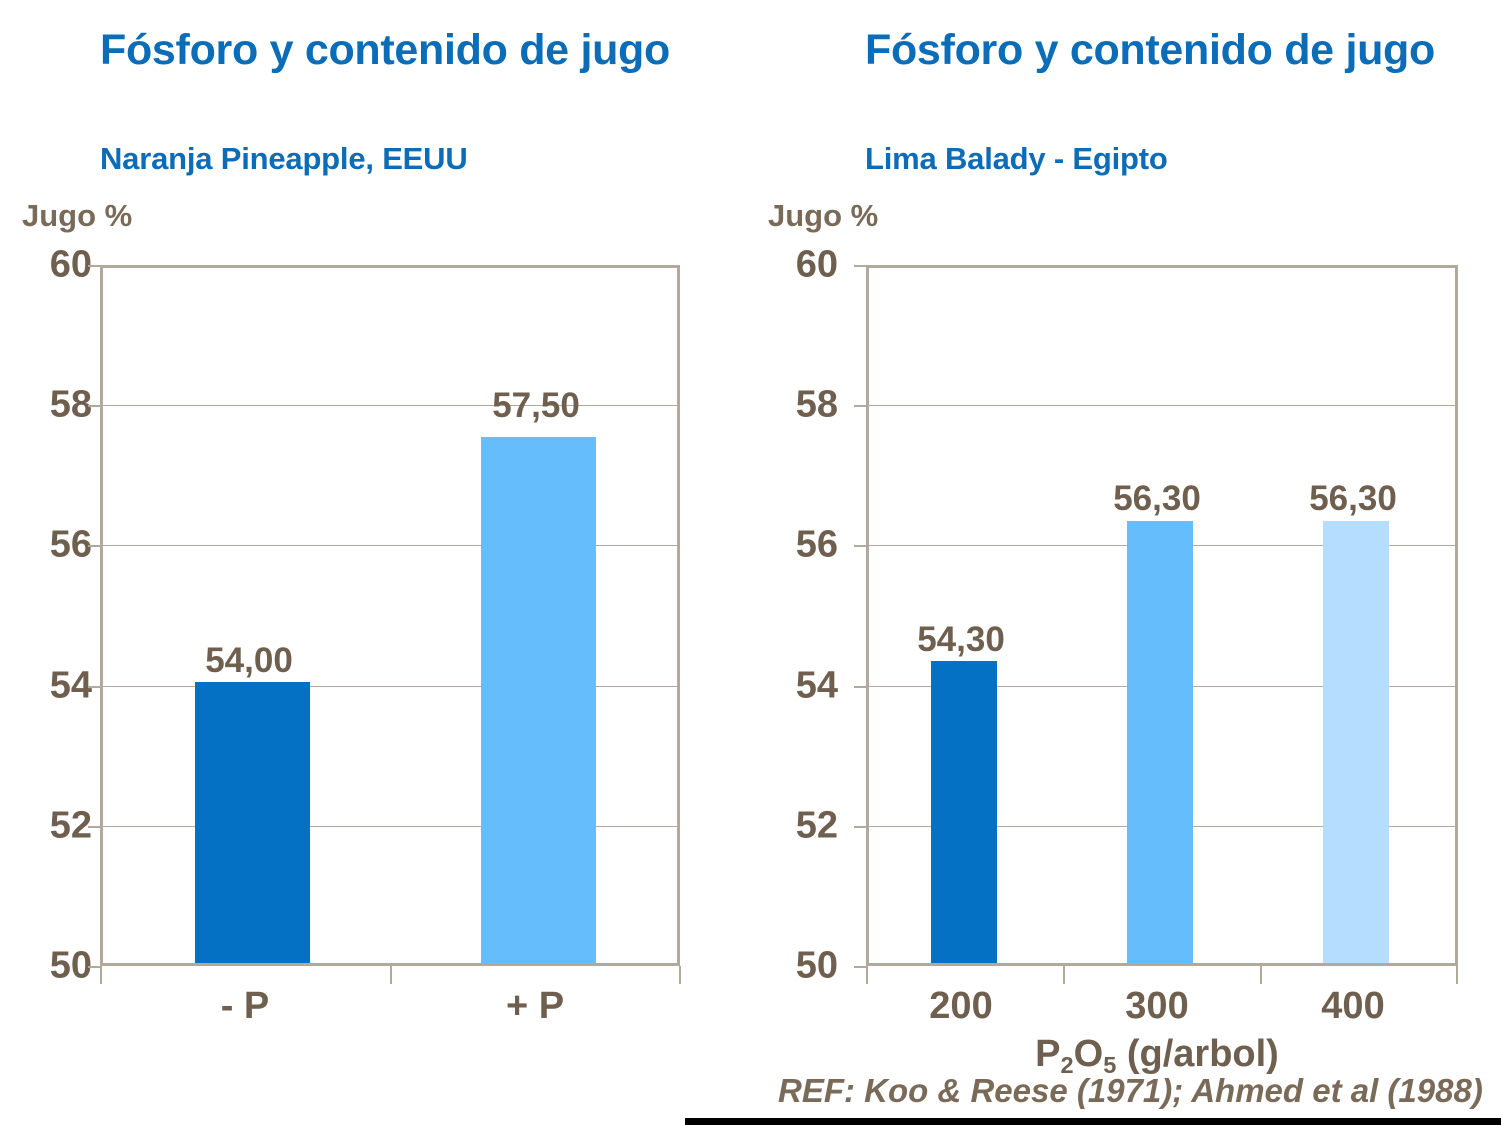  Describe the element at coordinates (816, 685) in the screenshot. I see `y-tick-label-54-right: 54` at that location.